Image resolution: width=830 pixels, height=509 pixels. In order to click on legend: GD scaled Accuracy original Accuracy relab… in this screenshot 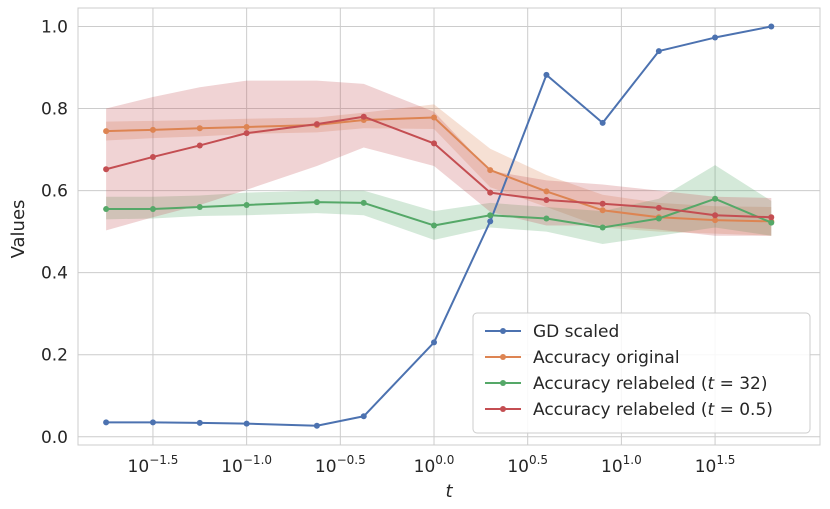, I will do `click(641, 373)`.